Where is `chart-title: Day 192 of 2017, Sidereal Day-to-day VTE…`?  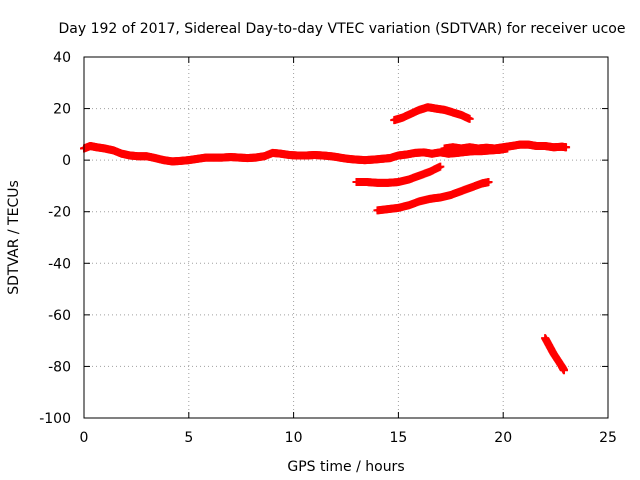
chart-title: Day 192 of 2017, Sidereal Day-to-day VTE… is located at coordinates (342, 29).